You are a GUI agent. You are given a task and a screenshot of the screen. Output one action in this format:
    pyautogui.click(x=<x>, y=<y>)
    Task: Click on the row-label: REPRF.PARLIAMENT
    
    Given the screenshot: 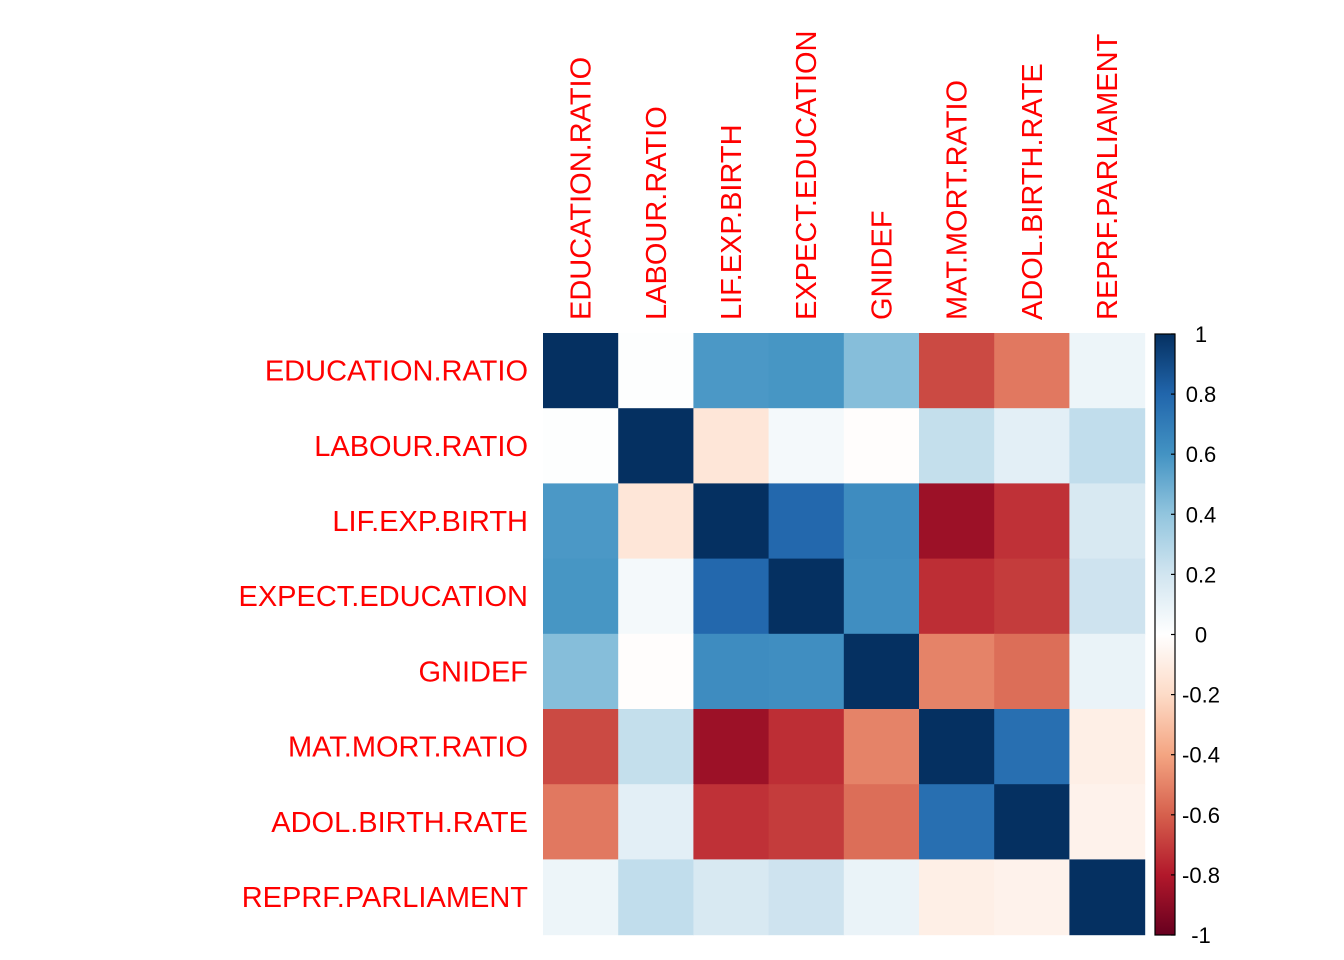 What is the action you would take?
    pyautogui.click(x=385, y=898)
    